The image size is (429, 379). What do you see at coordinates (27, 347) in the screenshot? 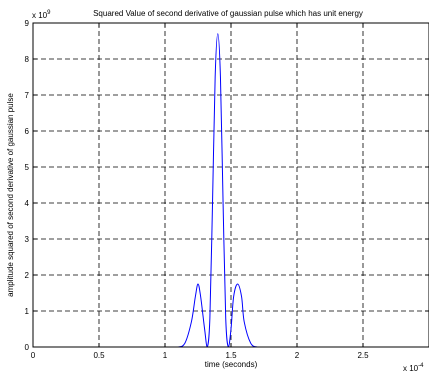
I see `y-tick-label: 0` at bounding box center [27, 347].